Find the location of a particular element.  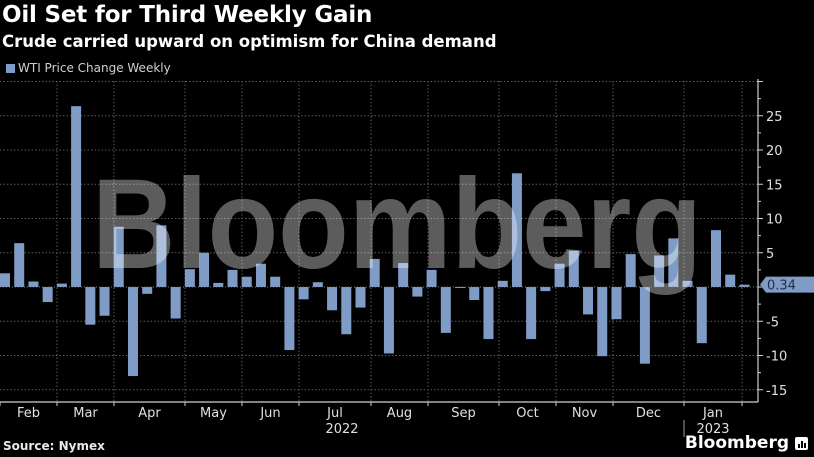

x-tick-label: Mar is located at coordinates (85, 413).